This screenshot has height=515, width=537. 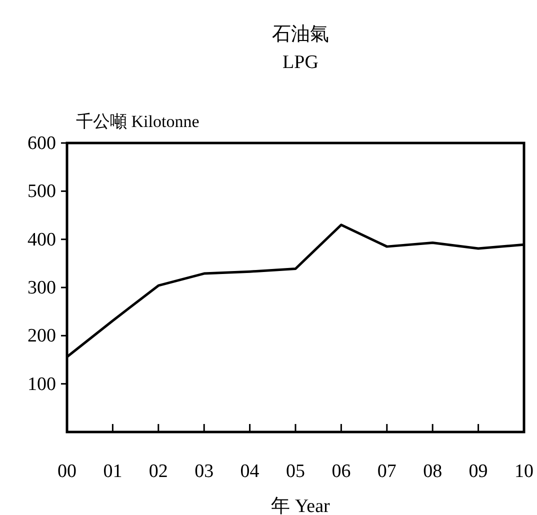 What do you see at coordinates (300, 34) in the screenshot?
I see `chart-title: 石油氣` at bounding box center [300, 34].